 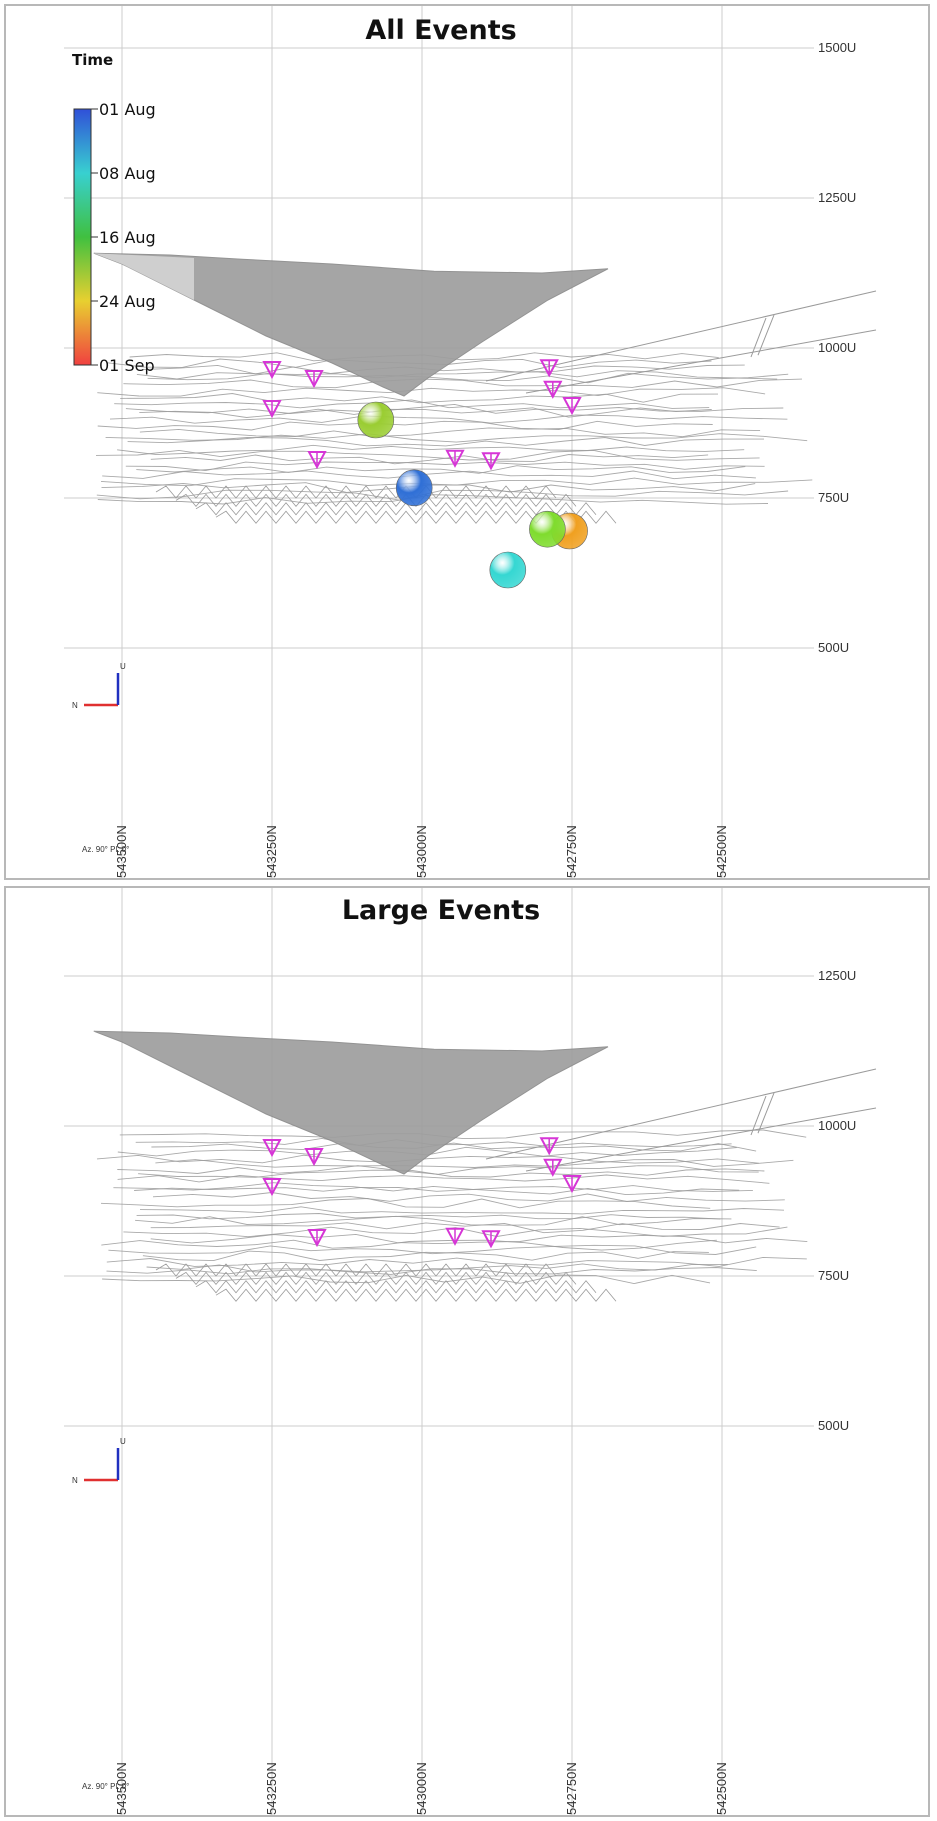 I want to click on stope-highlight, so click(x=143, y=276).